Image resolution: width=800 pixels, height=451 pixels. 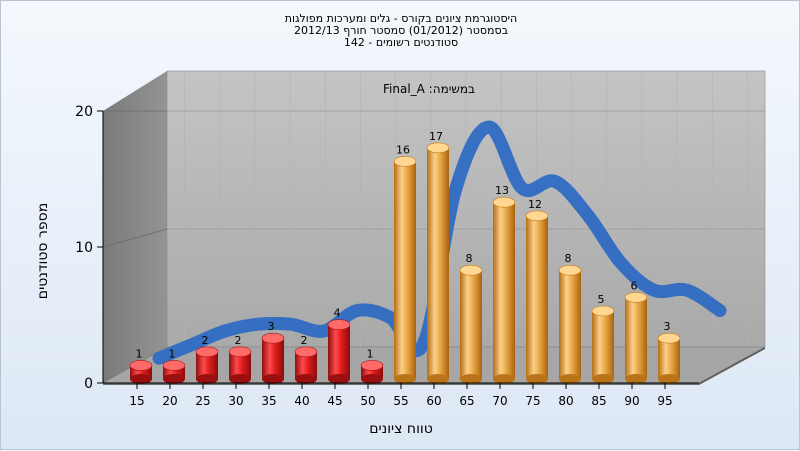 I want to click on bar-value-label: 17, so click(x=436, y=136).